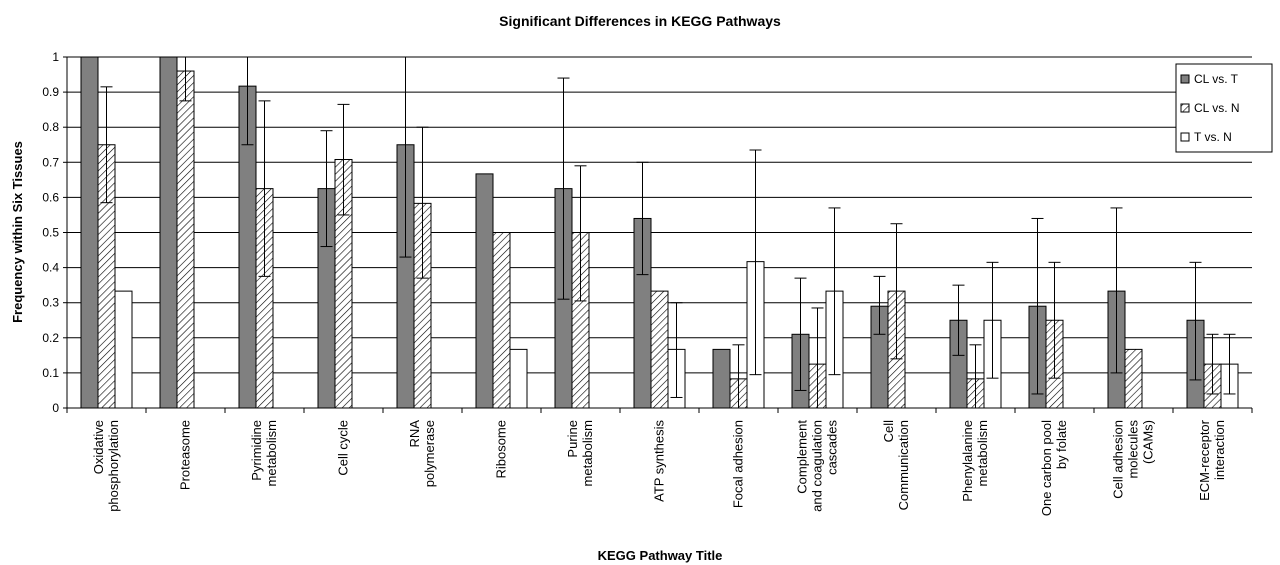 Image resolution: width=1280 pixels, height=565 pixels. What do you see at coordinates (1185, 108) in the screenshot?
I see `legend-swatch-cl-vs-n` at bounding box center [1185, 108].